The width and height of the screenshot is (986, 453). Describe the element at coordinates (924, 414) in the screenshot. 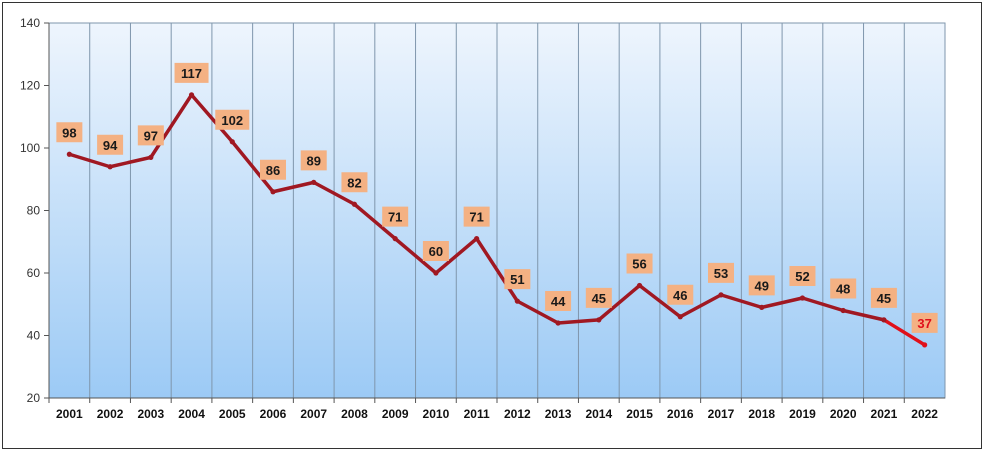

I see `x-tick-label: 2022` at that location.